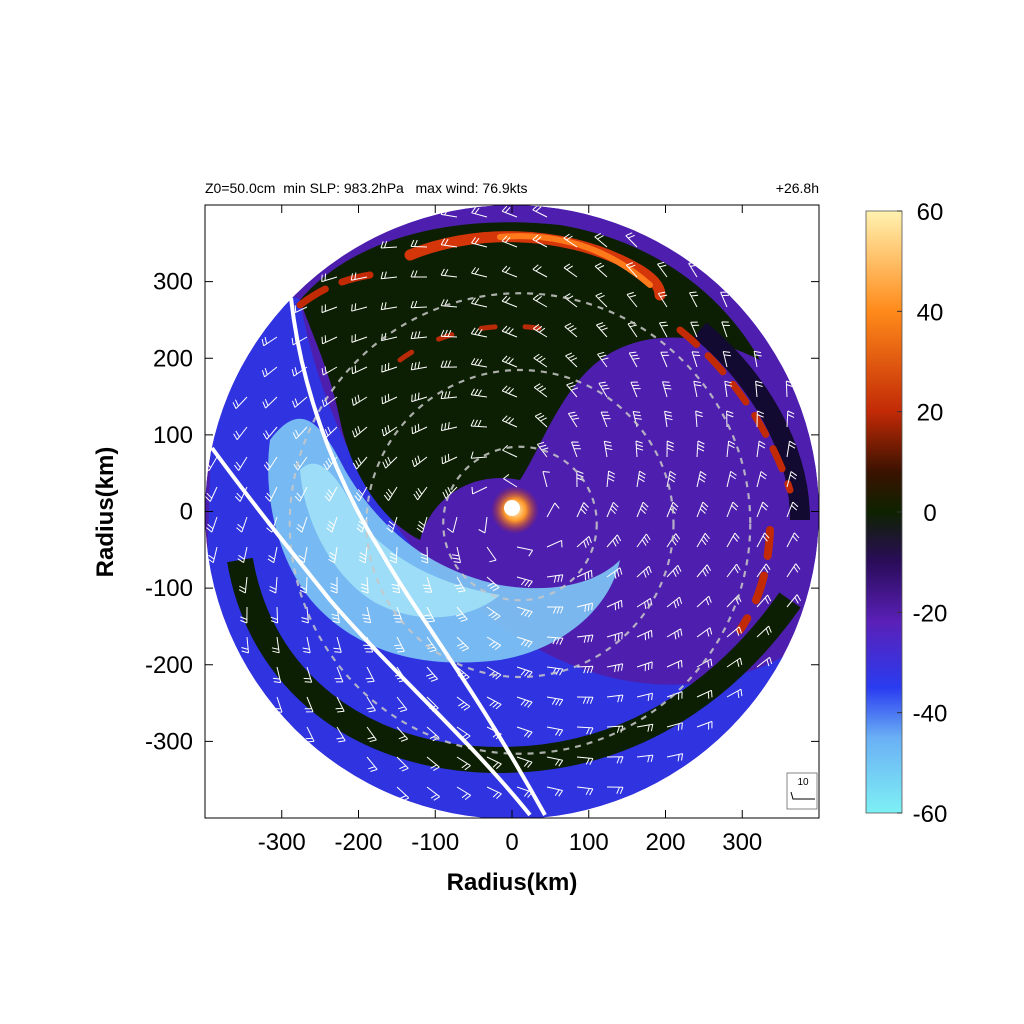  Describe the element at coordinates (930, 212) in the screenshot. I see `colorbar-tick-label: 60` at that location.